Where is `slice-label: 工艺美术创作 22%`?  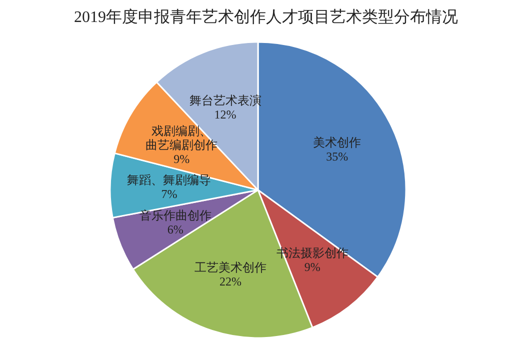
slice-label: 工艺美术创作 22% is located at coordinates (230, 274).